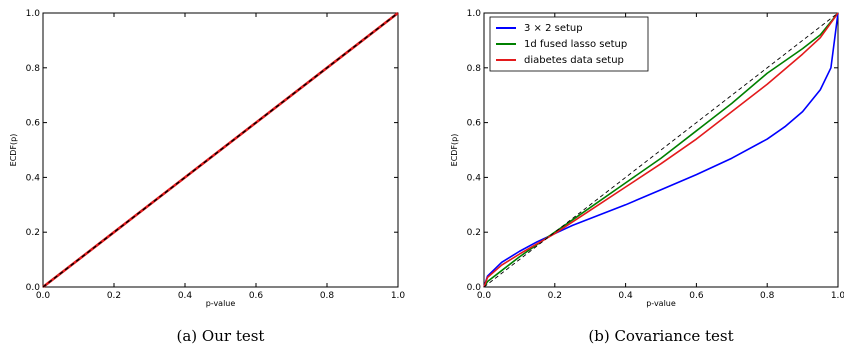 The image size is (844, 351). I want to click on legend-label-series-2: 1d fused lasso setup, so click(575, 44).